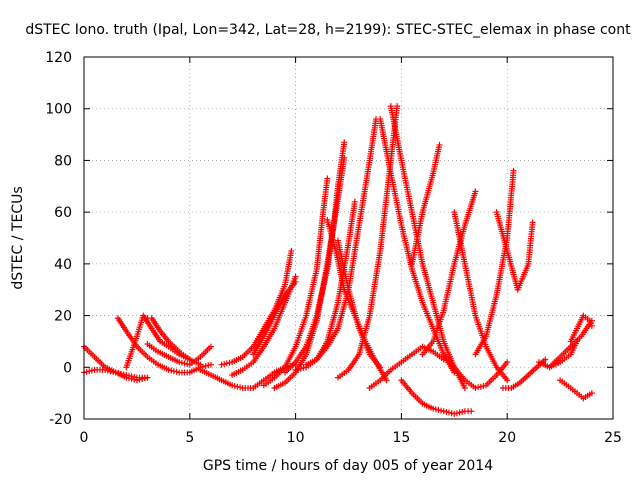  Describe the element at coordinates (58, 110) in the screenshot. I see `y-tick-label: 100` at that location.